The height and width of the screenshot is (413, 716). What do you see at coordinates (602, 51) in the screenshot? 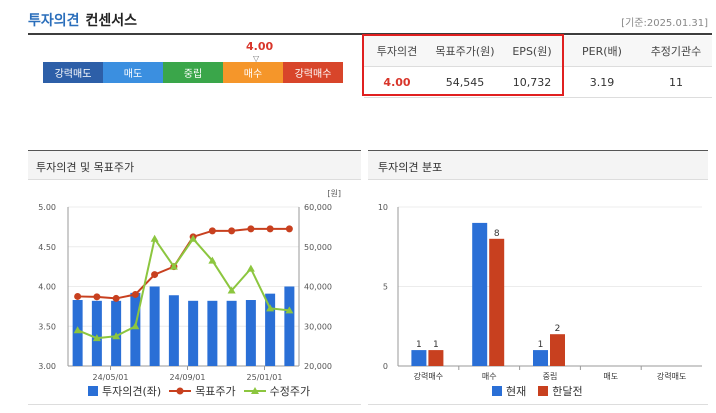
I see `col-per: PER(배)` at bounding box center [602, 51].